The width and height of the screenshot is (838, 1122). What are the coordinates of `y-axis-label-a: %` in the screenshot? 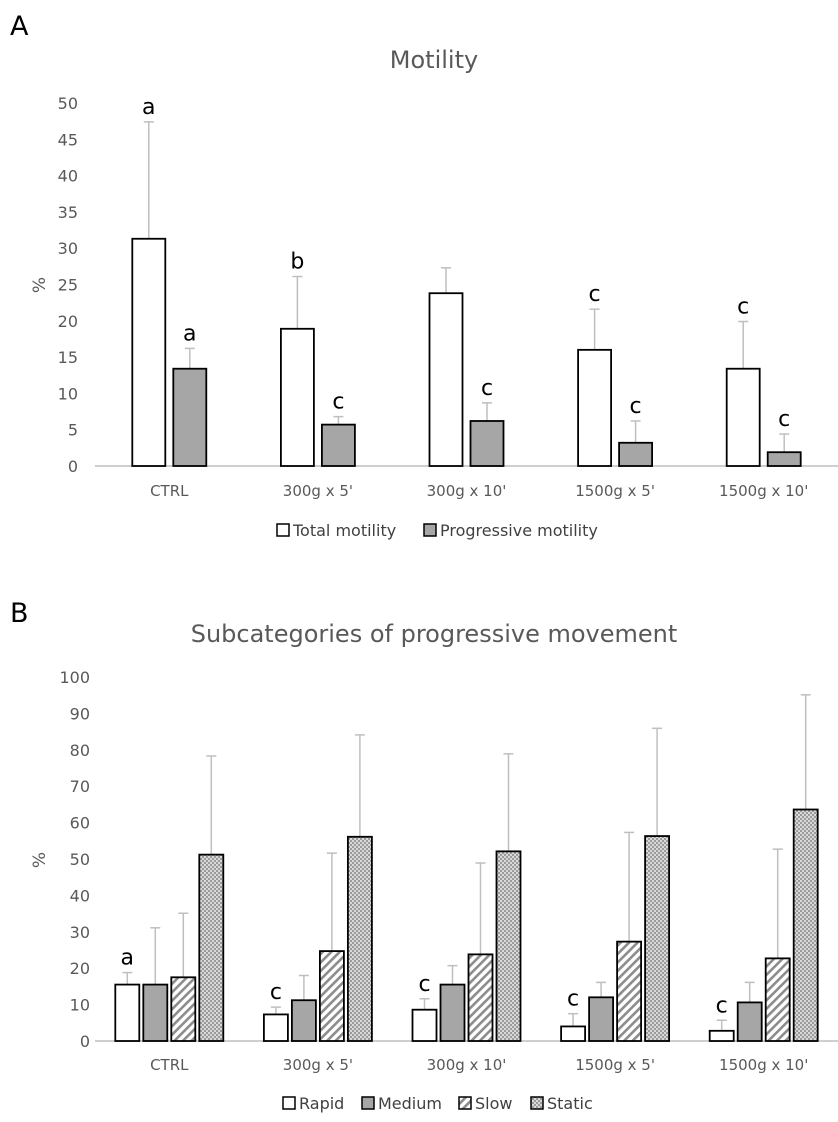 It's located at (40, 285).